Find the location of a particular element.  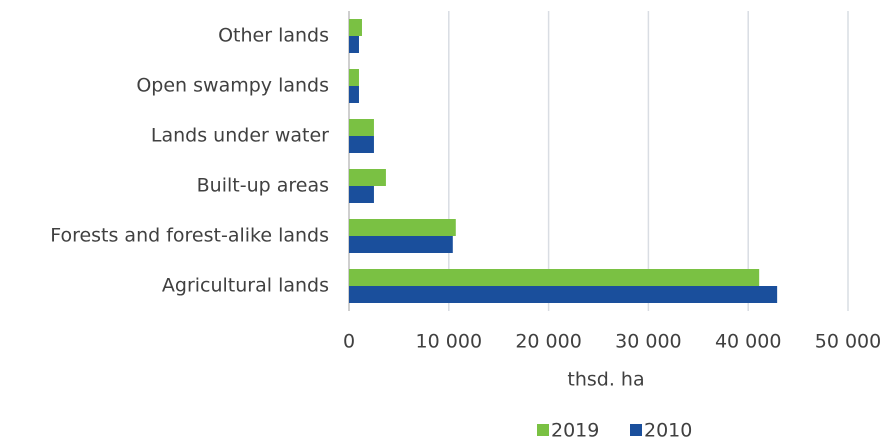

y-tick-label: Forests and forest-alike lands is located at coordinates (189, 236).